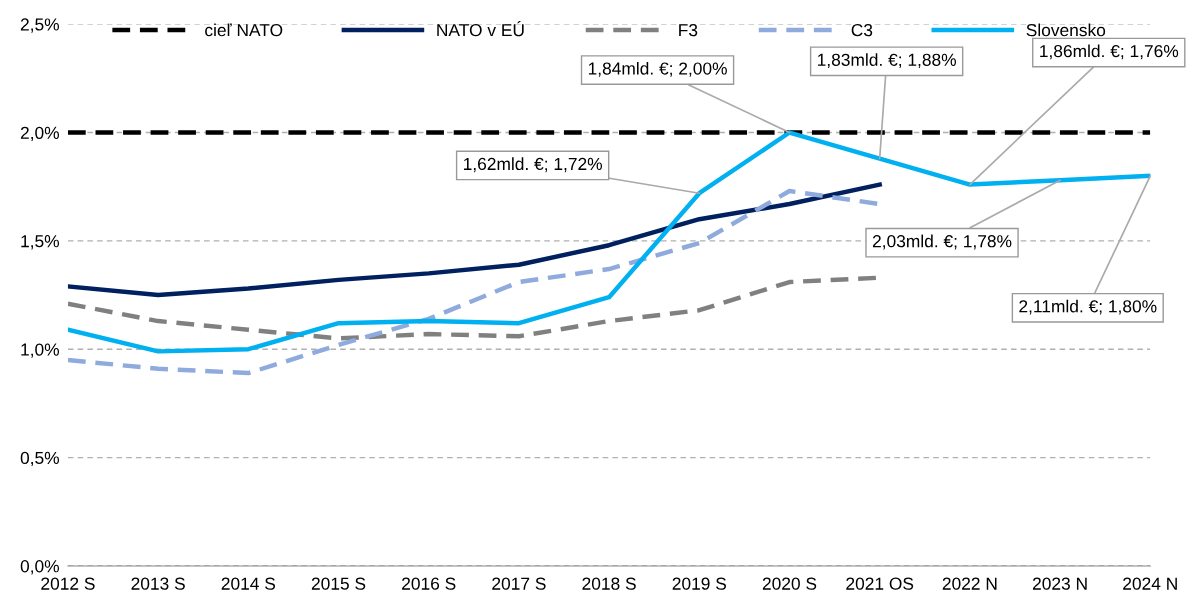 This screenshot has width=1192, height=604. Describe the element at coordinates (248, 583) in the screenshot. I see `x-tick-label: 2014 S` at that location.